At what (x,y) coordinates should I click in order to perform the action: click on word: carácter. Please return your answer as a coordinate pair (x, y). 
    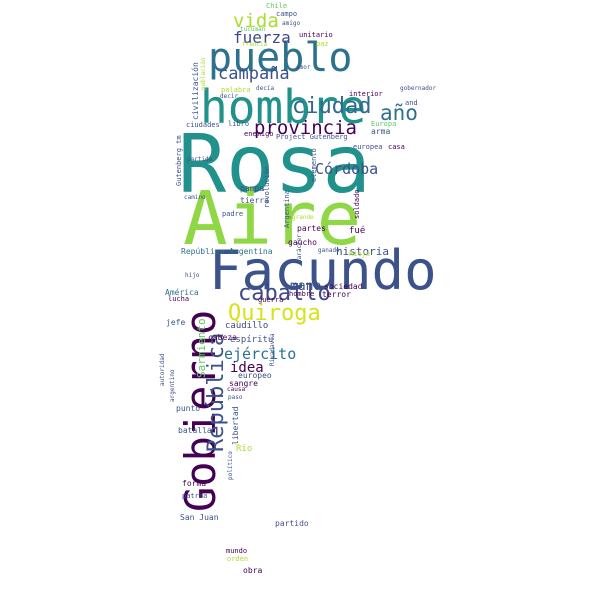
    Looking at the image, I should click on (299, 248).